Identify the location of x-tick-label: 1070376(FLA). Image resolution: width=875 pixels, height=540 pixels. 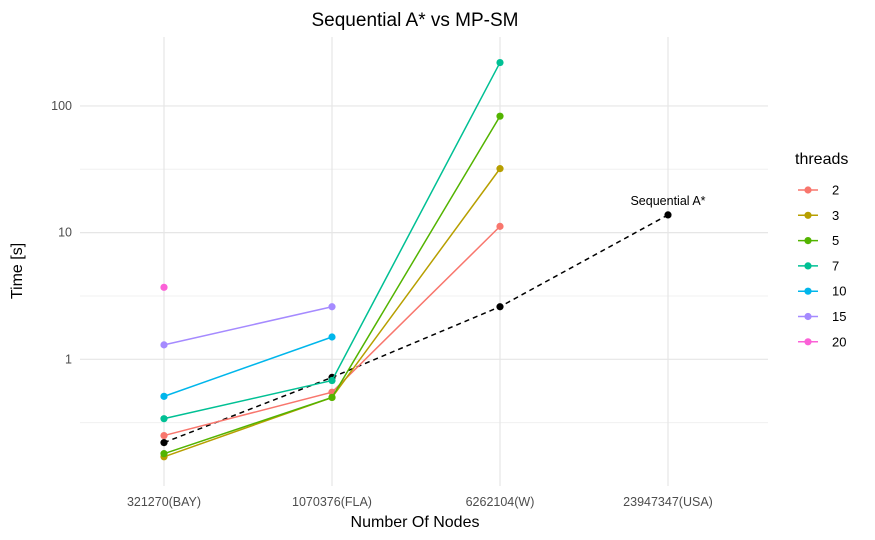
(332, 502).